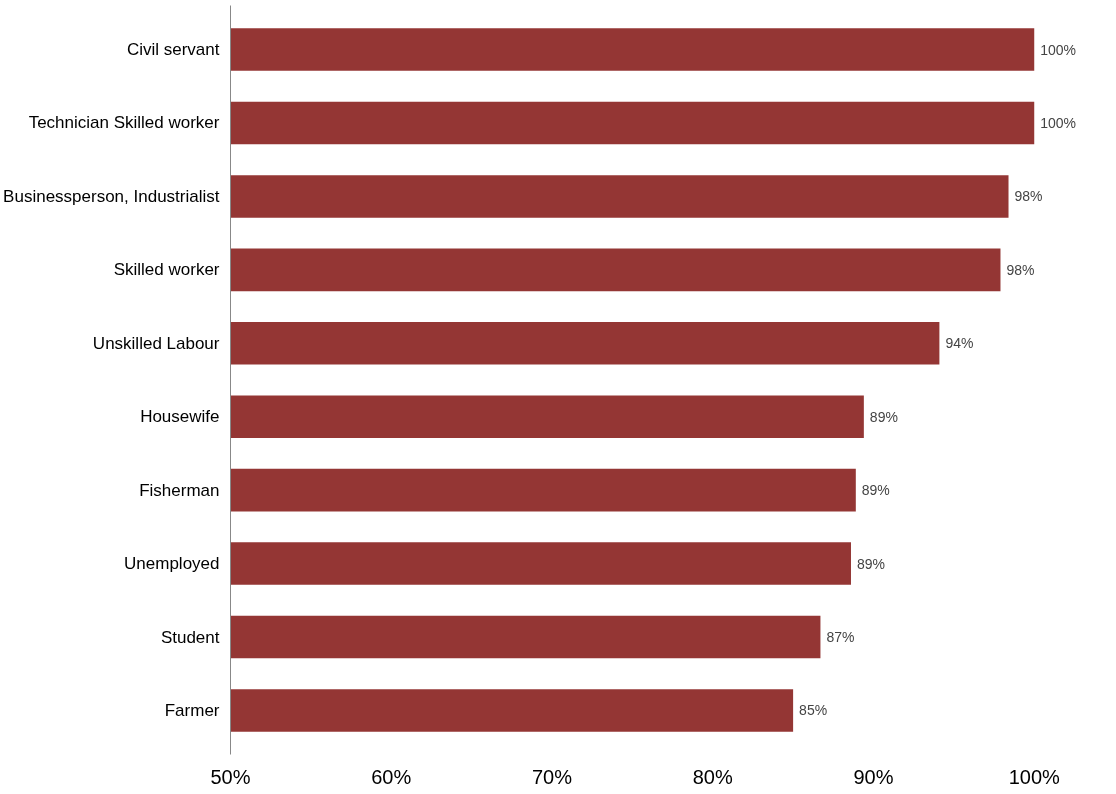  I want to click on data-label: 85%, so click(813, 710).